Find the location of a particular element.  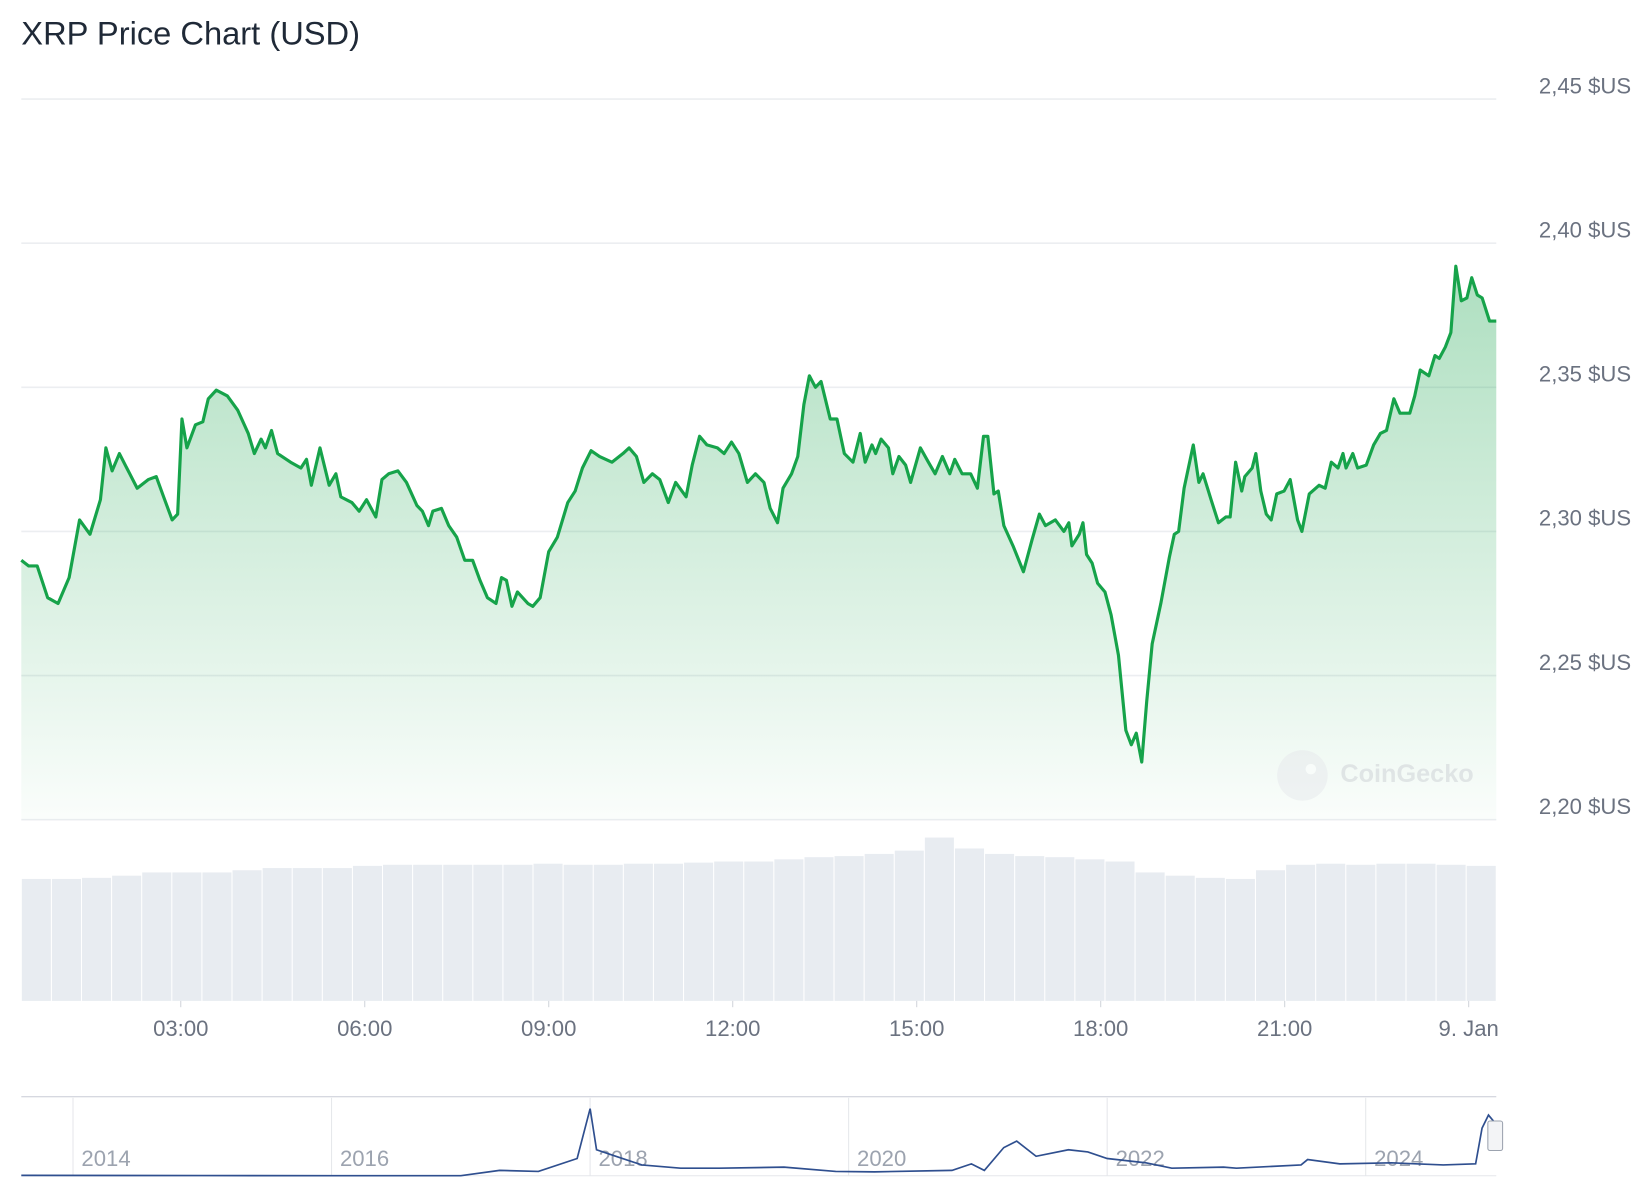

y-tick-label: 2,30 $US is located at coordinates (1585, 518).